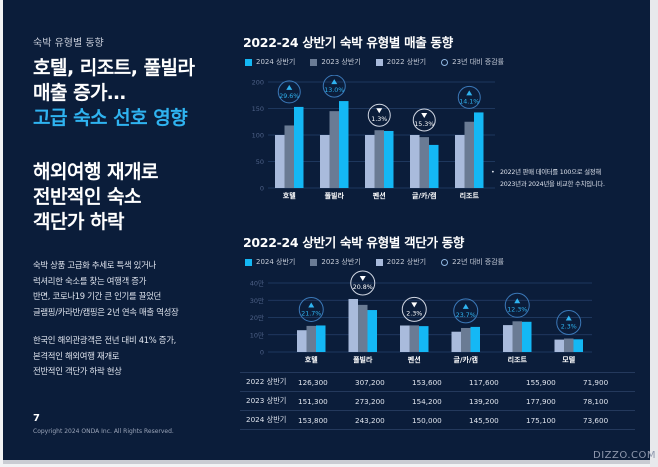 Image resolution: width=658 pixels, height=467 pixels. I want to click on y-tick-label: 20만, so click(257, 317).